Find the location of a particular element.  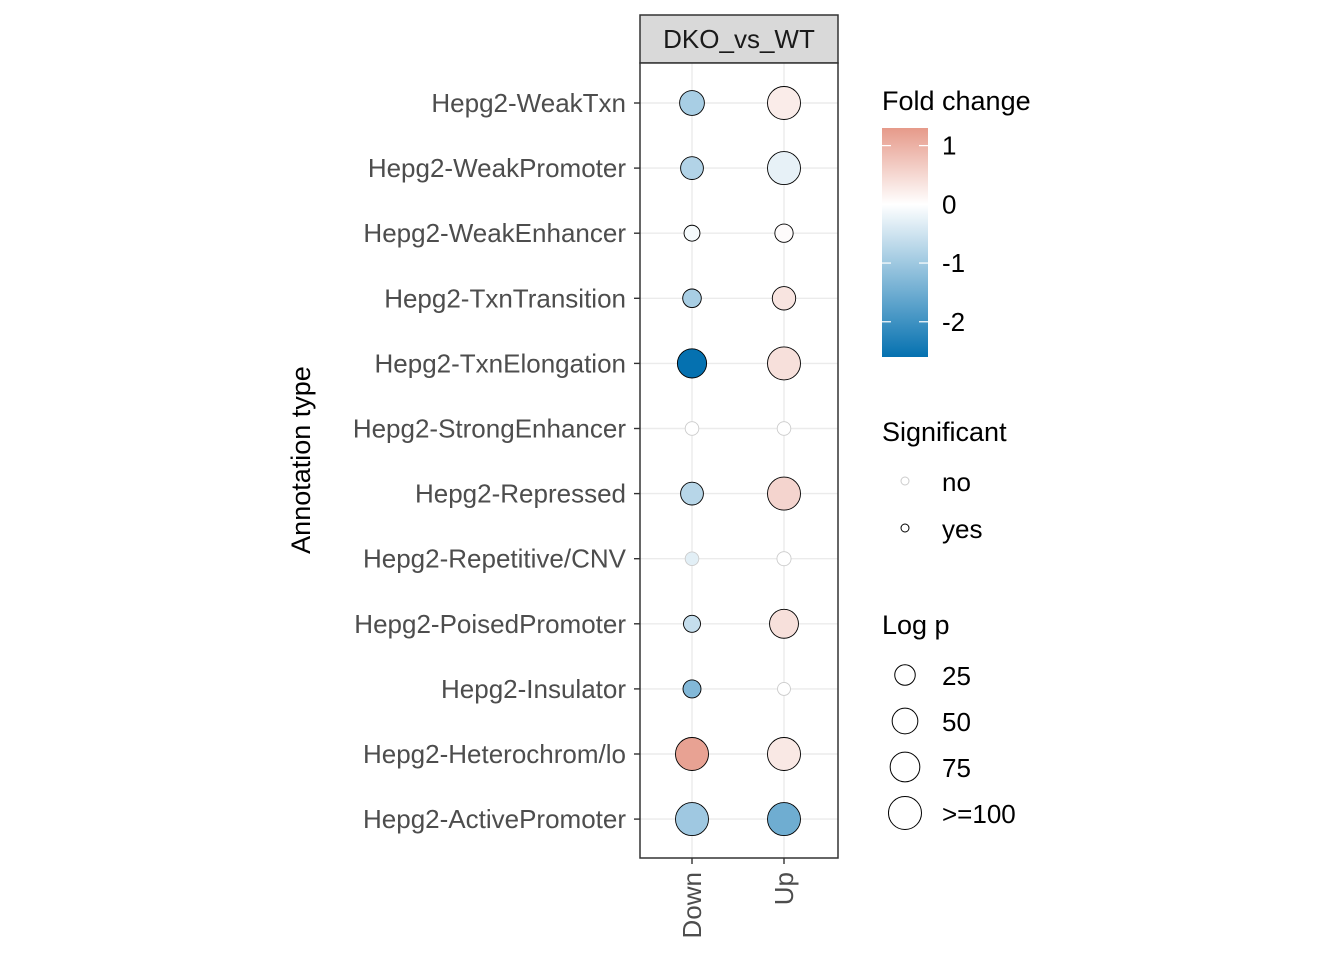

y-tick-label: Hepg2-Insulator is located at coordinates (533, 689).